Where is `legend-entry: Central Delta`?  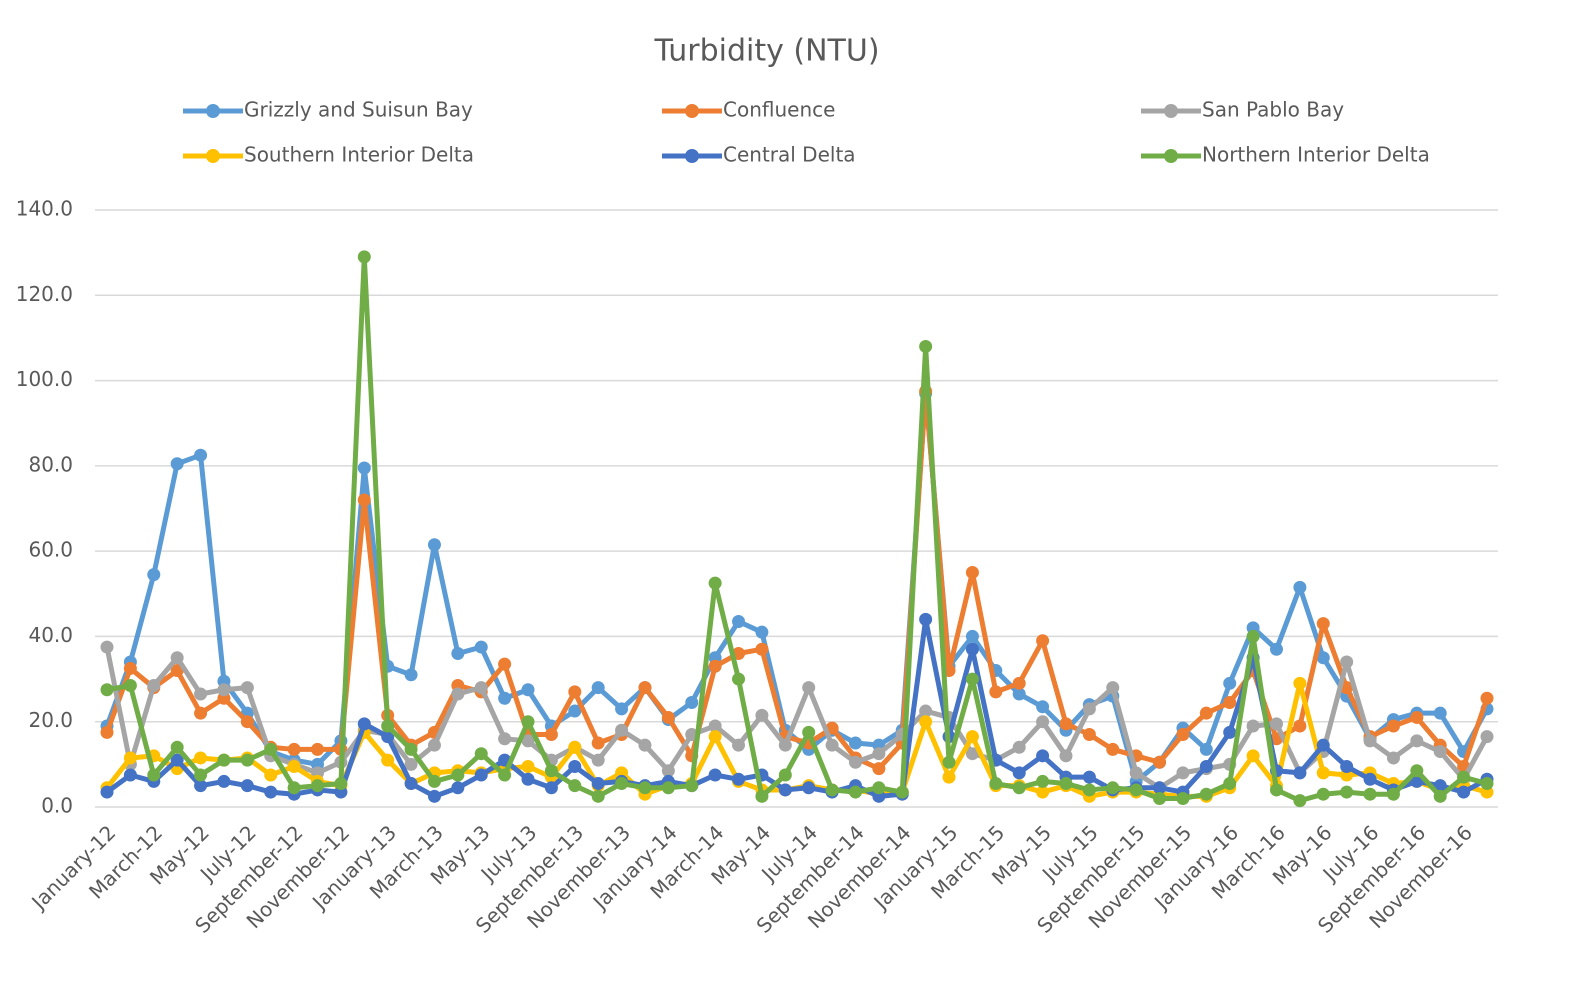
legend-entry: Central Delta is located at coordinates (759, 155).